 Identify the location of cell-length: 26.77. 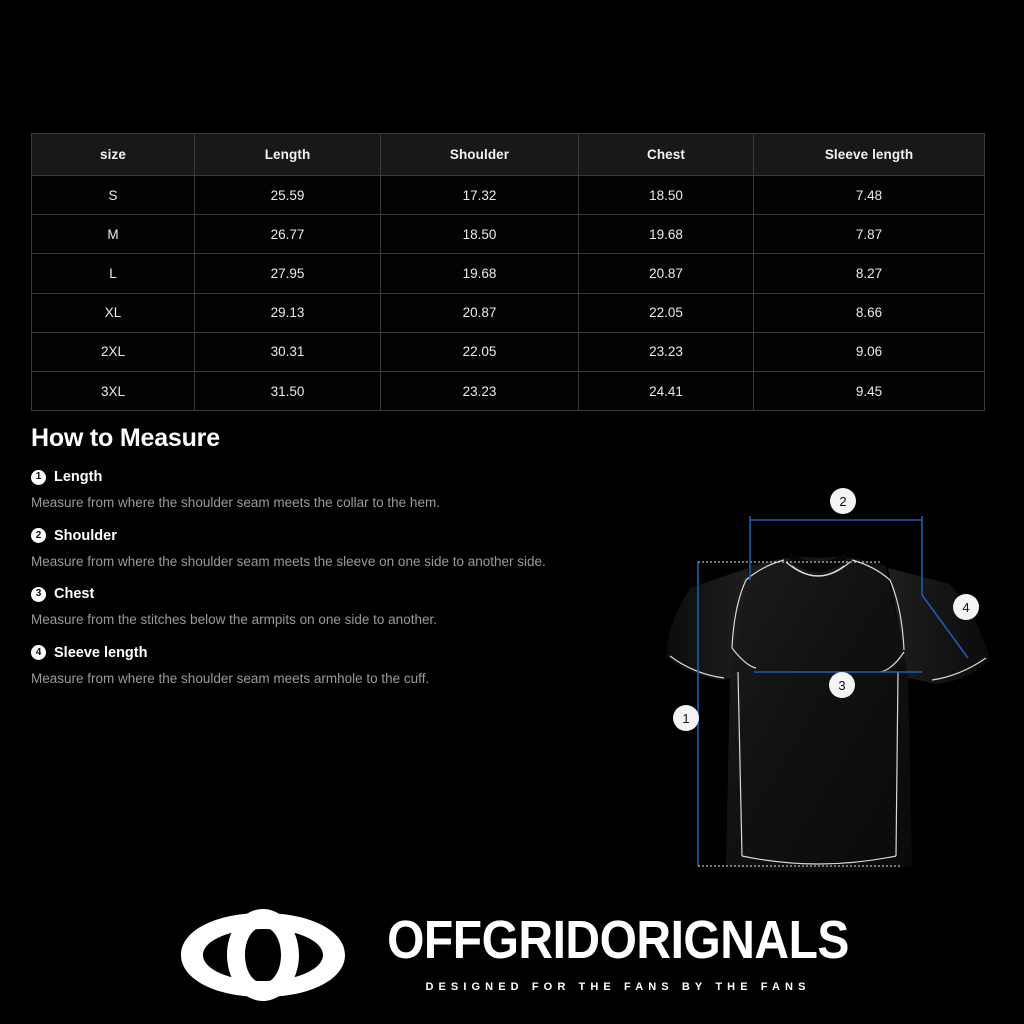
(287, 234).